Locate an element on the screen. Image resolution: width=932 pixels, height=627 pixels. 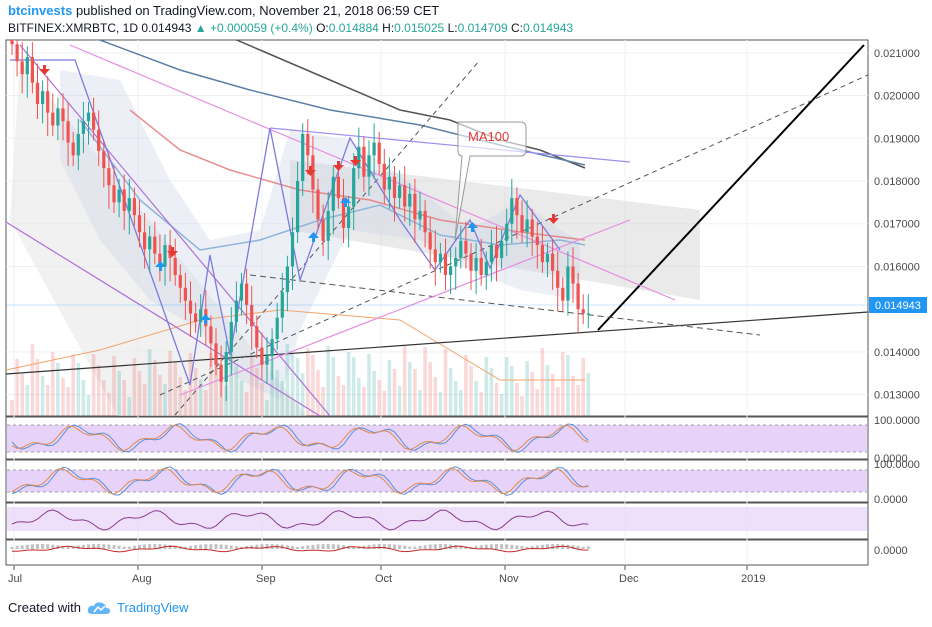
author-name: btcinvests is located at coordinates (40, 10).